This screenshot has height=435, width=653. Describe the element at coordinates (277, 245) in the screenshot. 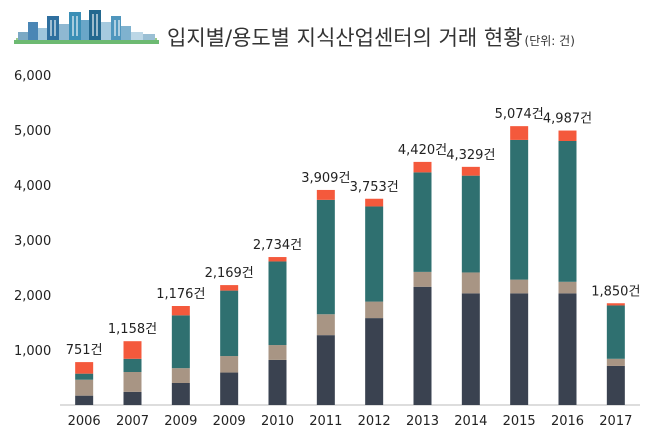

I see `data-label: 2,734건` at that location.